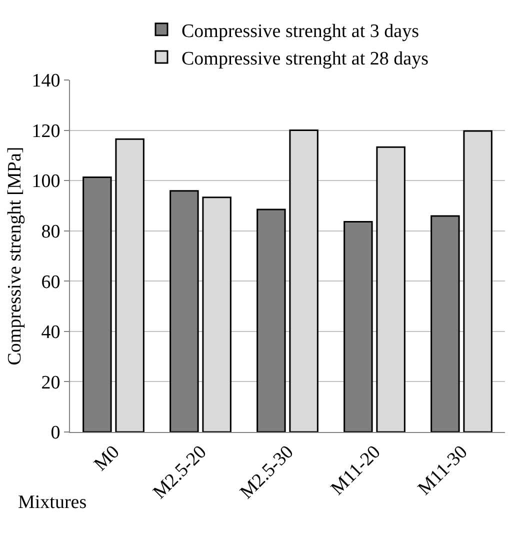 The height and width of the screenshot is (542, 515). What do you see at coordinates (46, 181) in the screenshot?
I see `y-tick-label: 100` at bounding box center [46, 181].